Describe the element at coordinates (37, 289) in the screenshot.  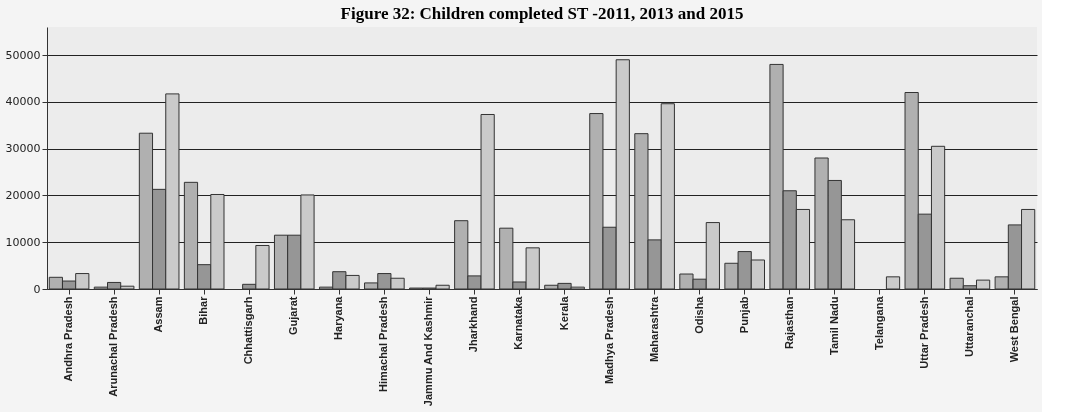
I see `y-tick-label: 0` at that location.